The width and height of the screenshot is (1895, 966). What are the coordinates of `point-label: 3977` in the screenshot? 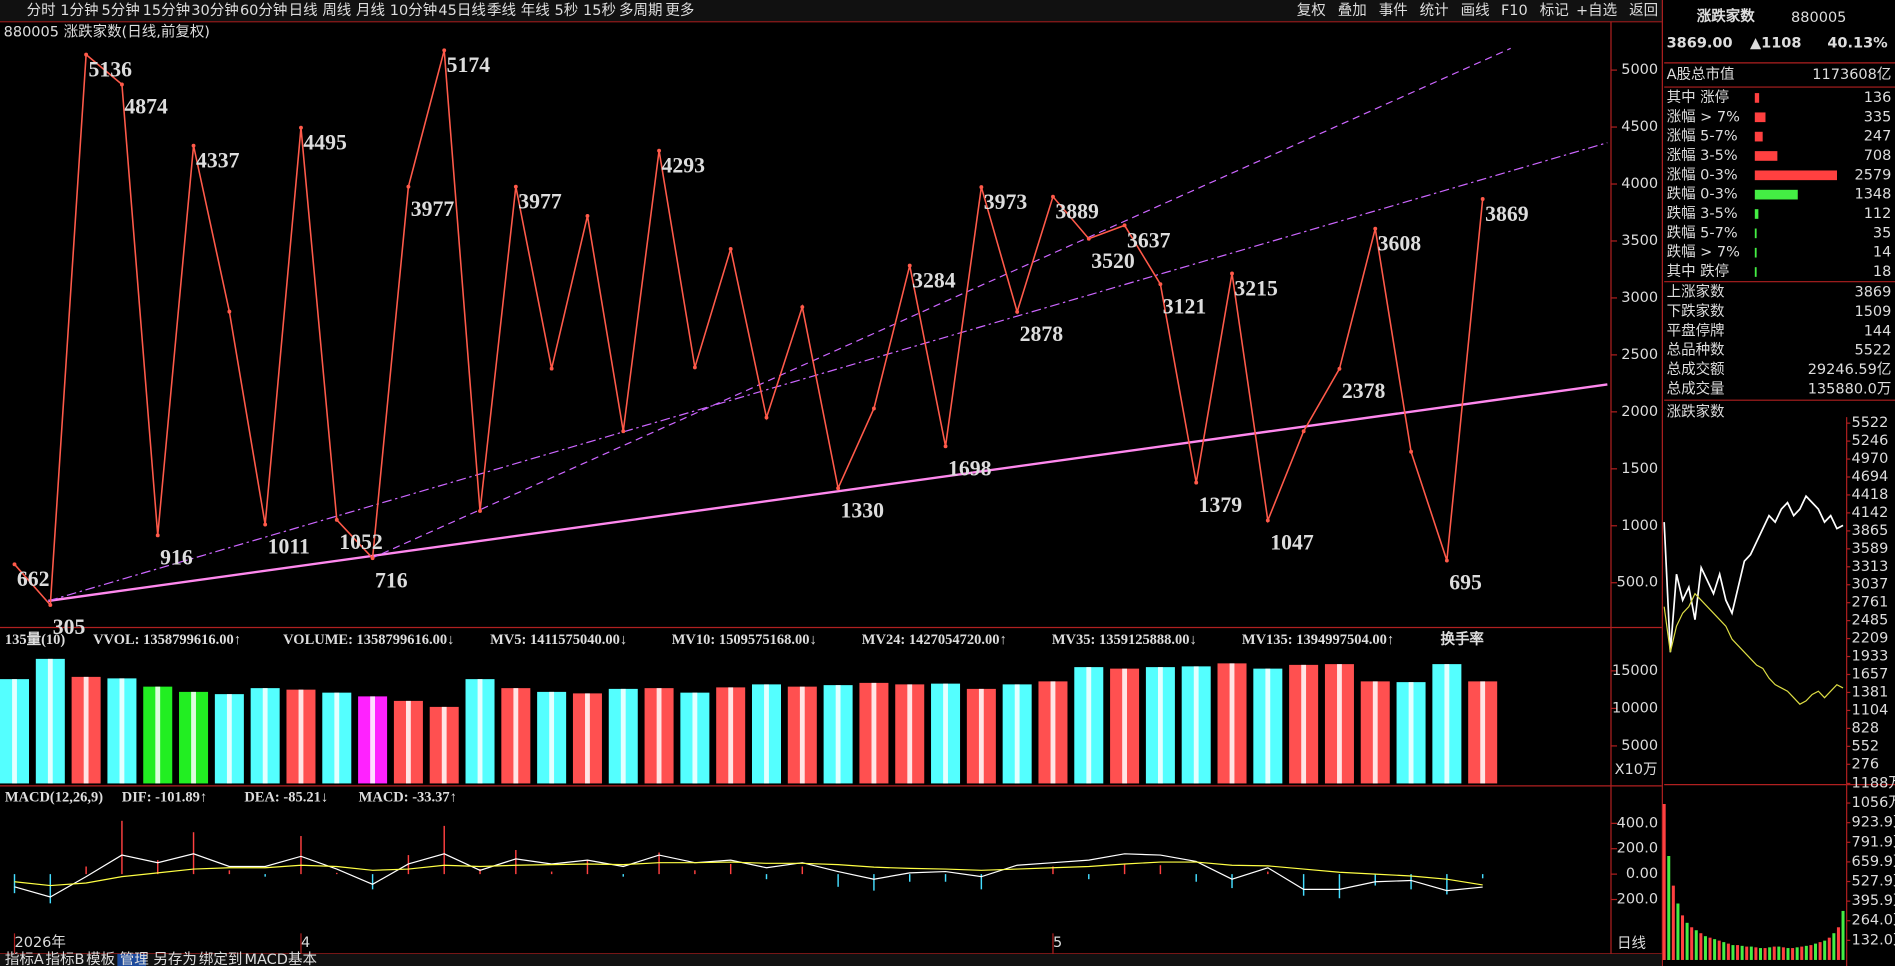 It's located at (540, 202).